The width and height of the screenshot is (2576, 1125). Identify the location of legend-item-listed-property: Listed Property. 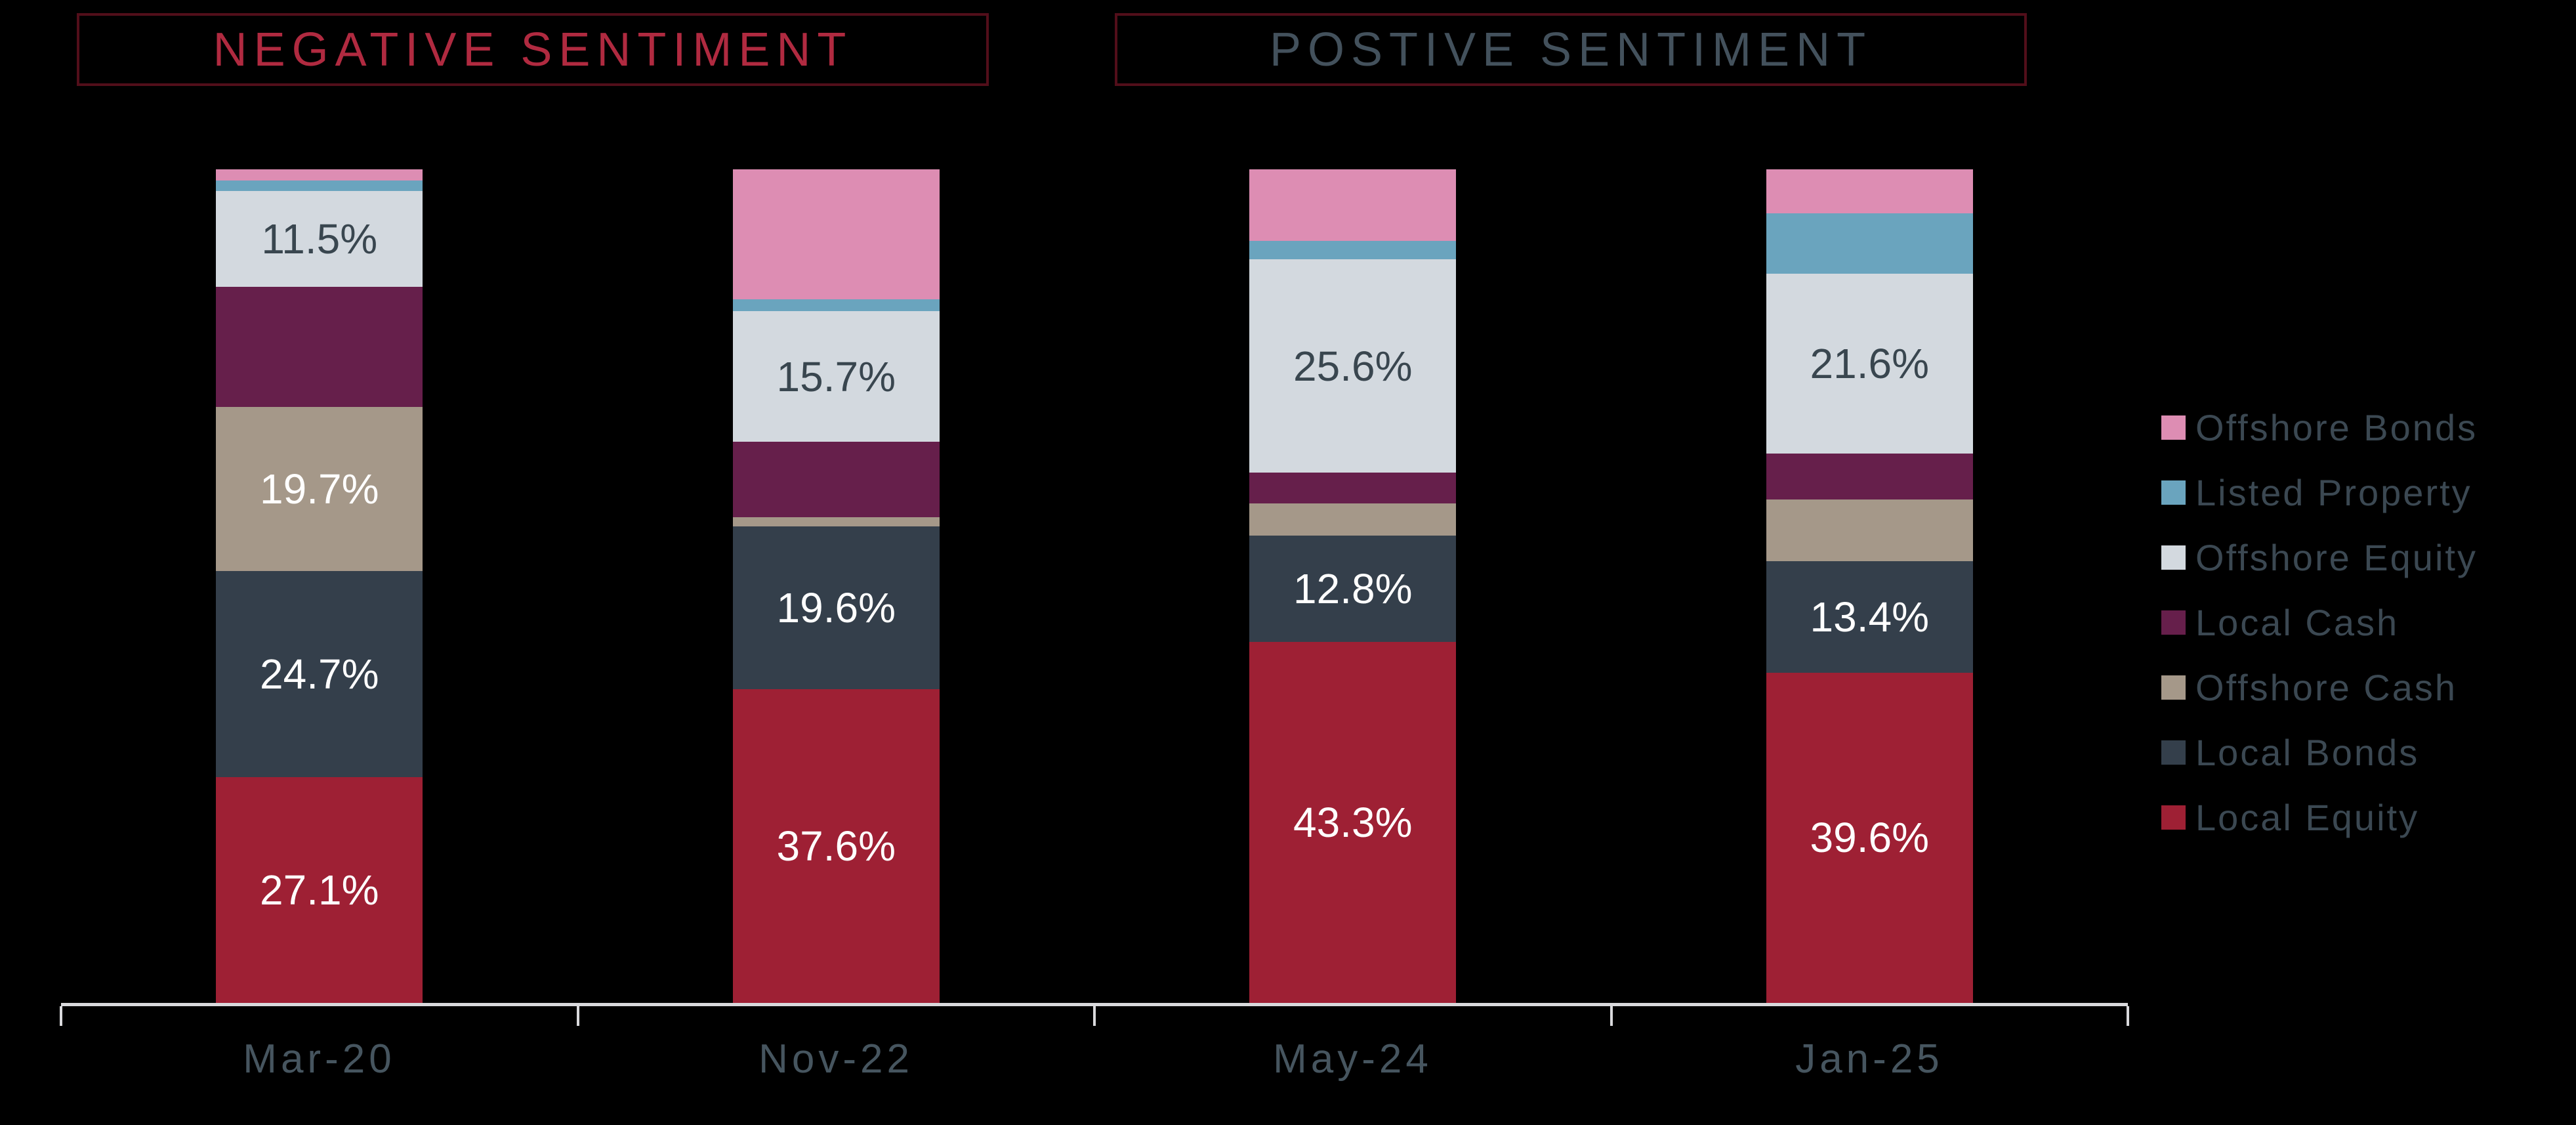
(2316, 492).